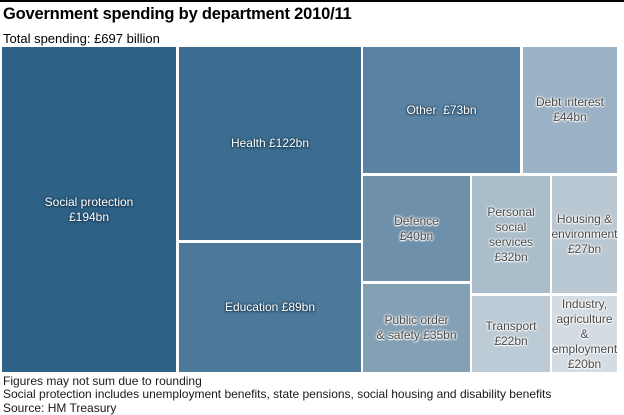 This screenshot has width=624, height=415. What do you see at coordinates (312, 1) in the screenshot?
I see `top-rule` at bounding box center [312, 1].